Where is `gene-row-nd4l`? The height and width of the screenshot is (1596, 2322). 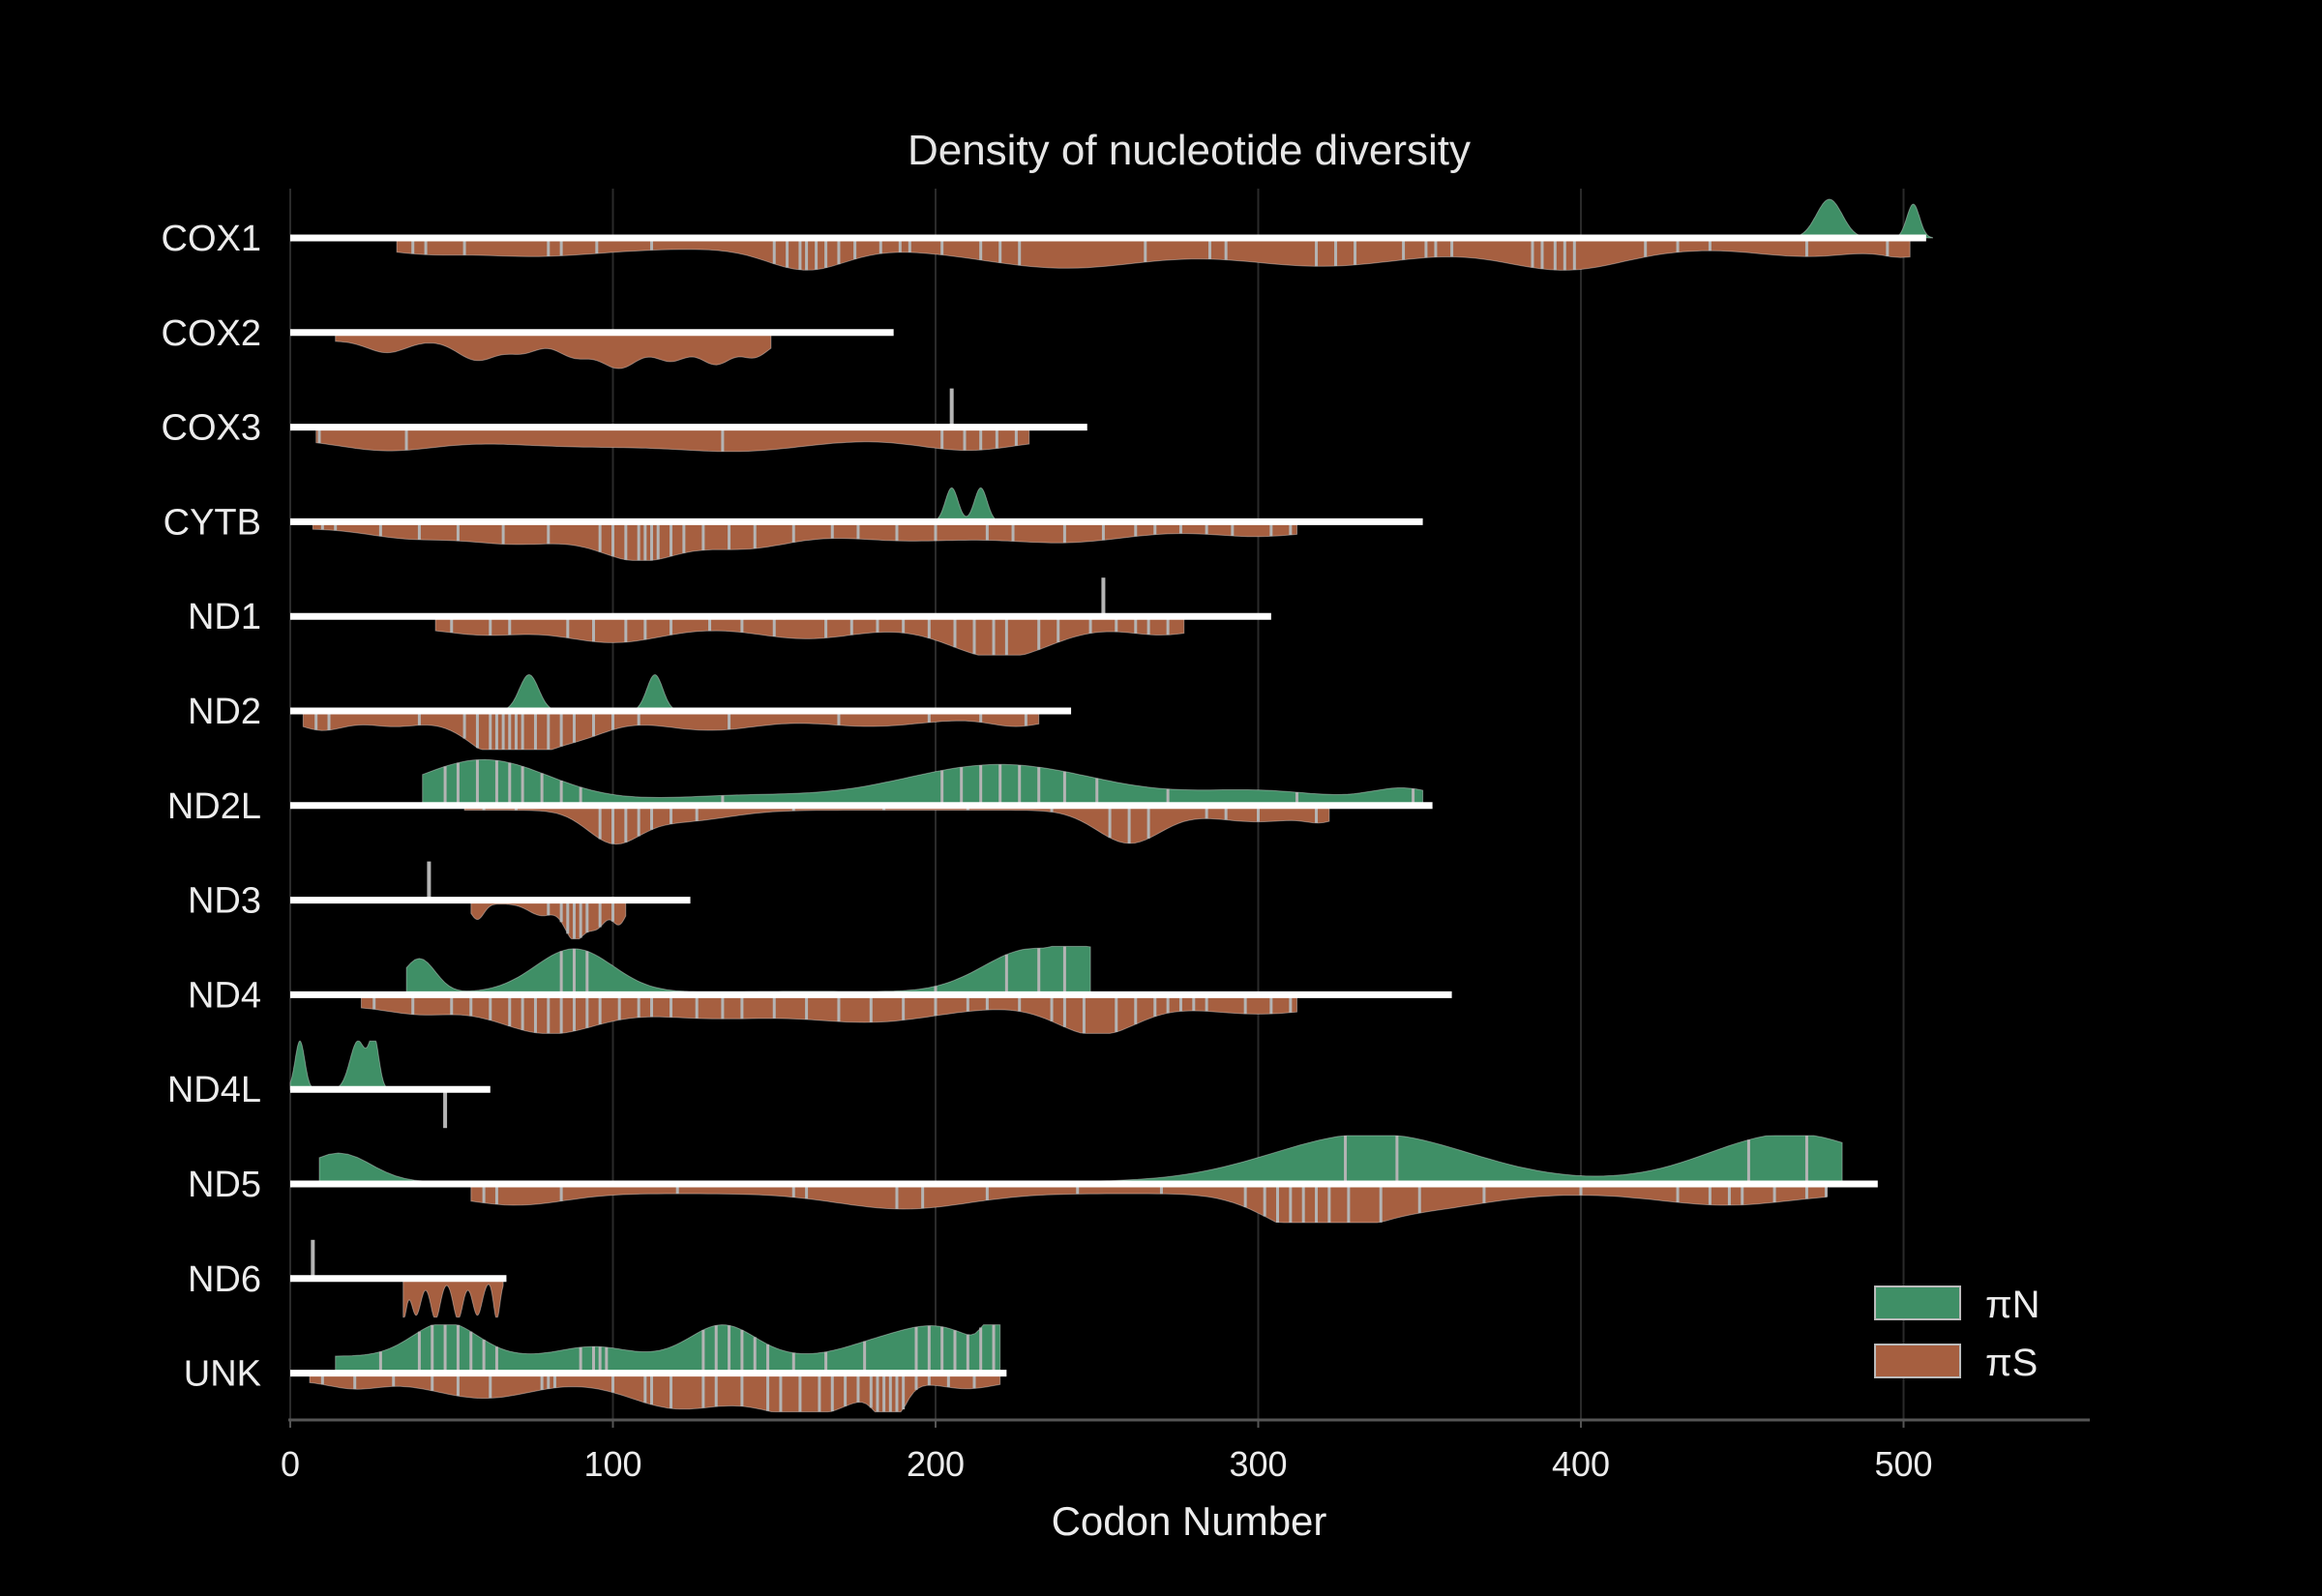 gene-row-nd4l is located at coordinates (390, 1084).